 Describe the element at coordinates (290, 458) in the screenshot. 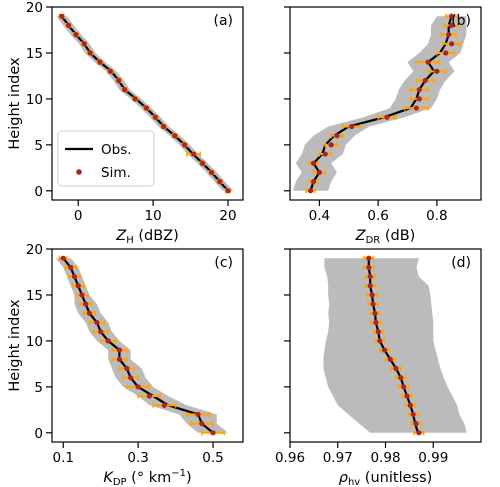

I see `x-tick-label: 0.96` at that location.